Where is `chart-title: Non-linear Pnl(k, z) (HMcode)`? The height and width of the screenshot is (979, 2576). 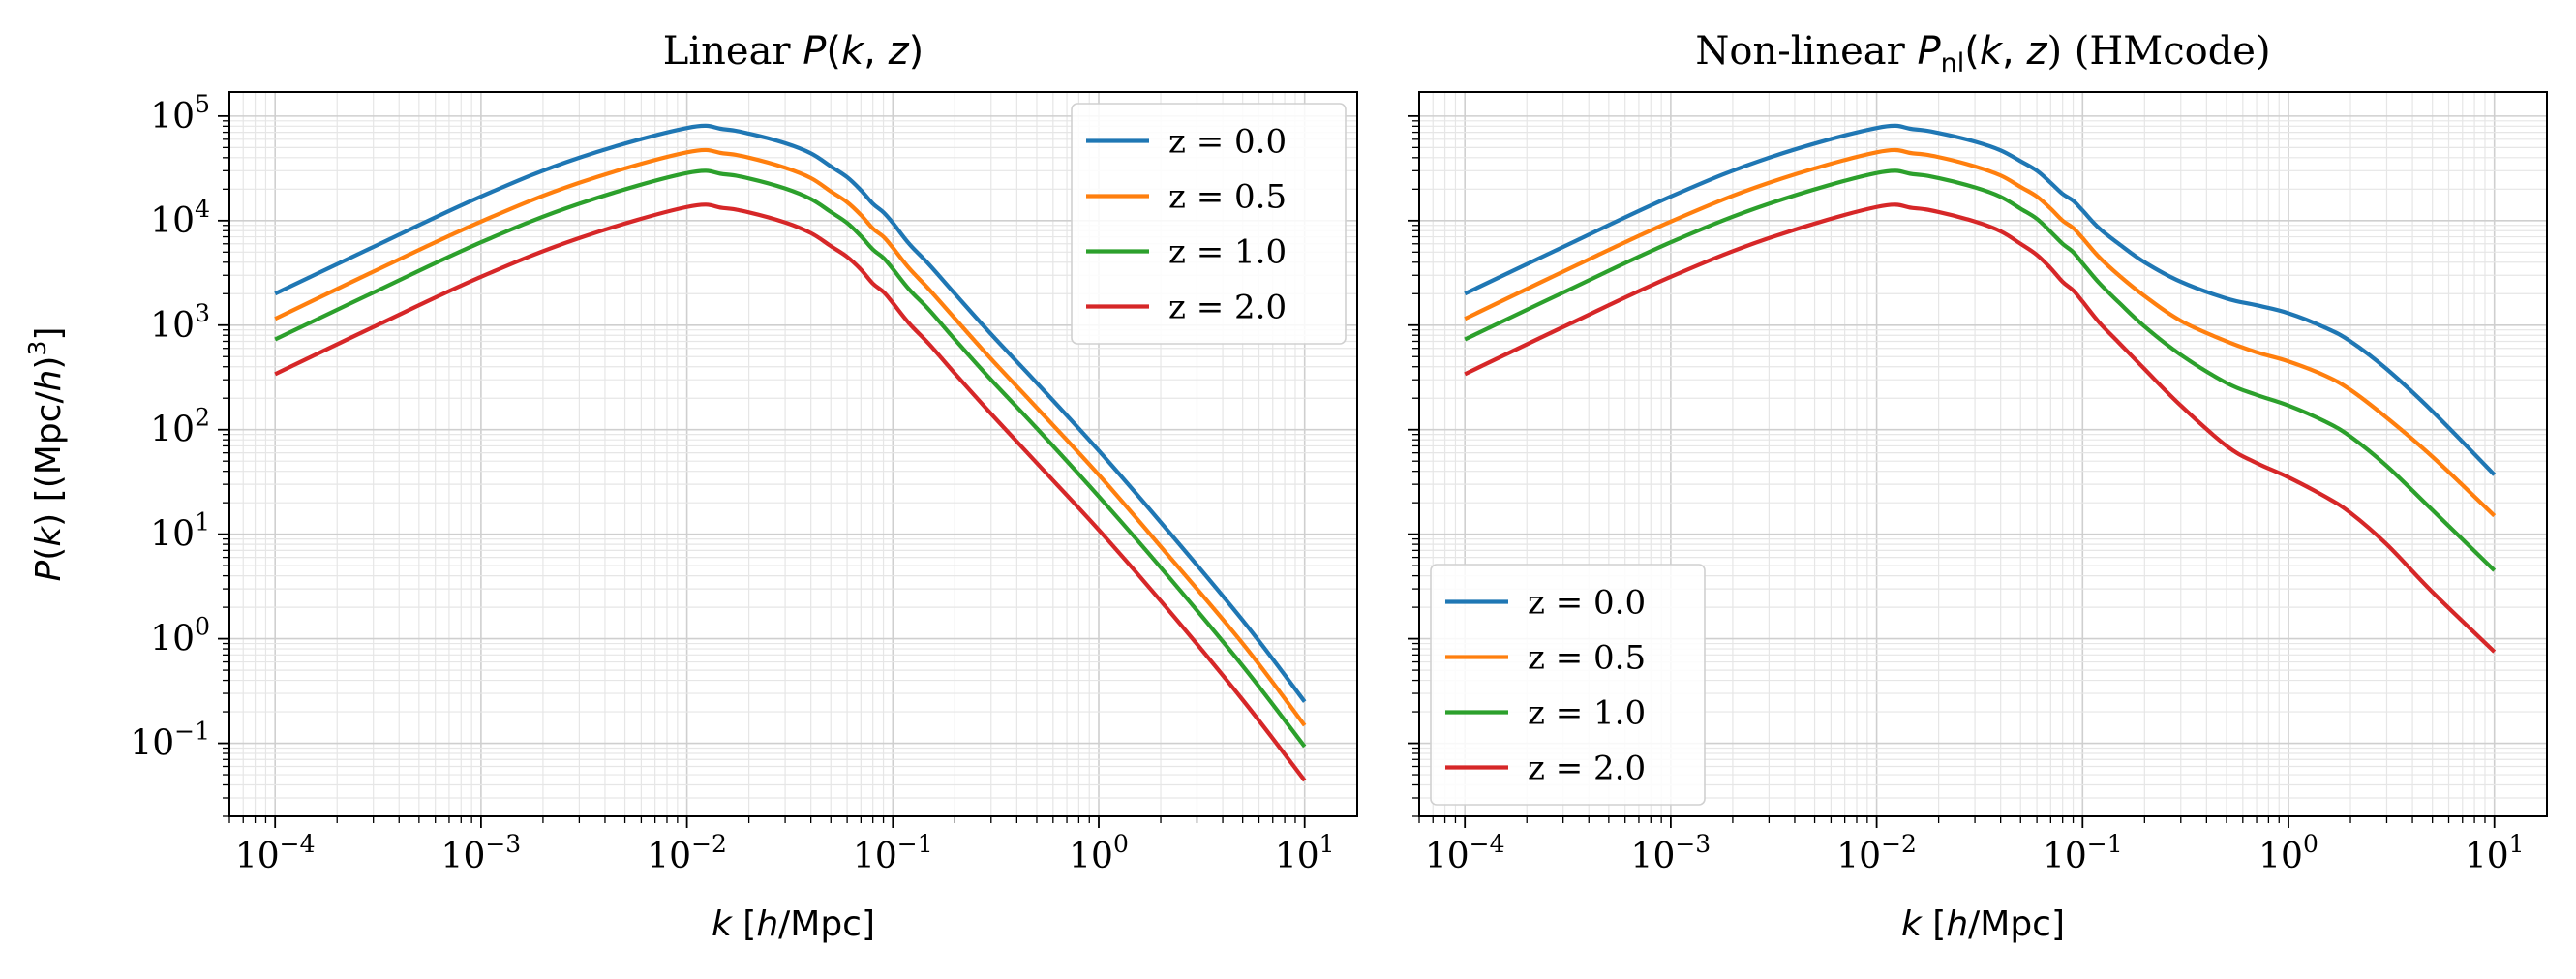
chart-title: Non-linear Pnl(k, z) (HMcode) is located at coordinates (1982, 53).